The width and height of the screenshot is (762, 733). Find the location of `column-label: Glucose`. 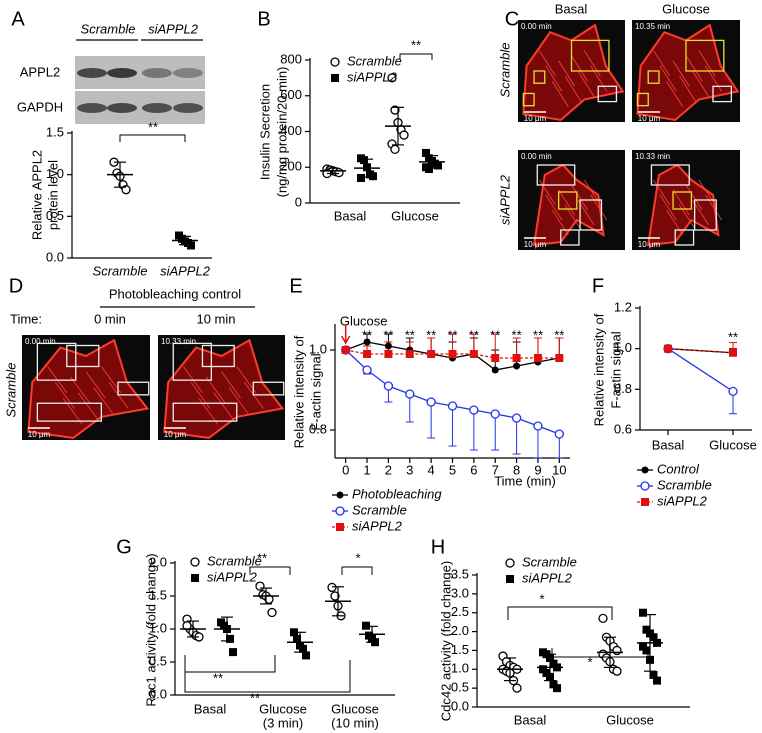

column-label: Glucose is located at coordinates (686, 8).